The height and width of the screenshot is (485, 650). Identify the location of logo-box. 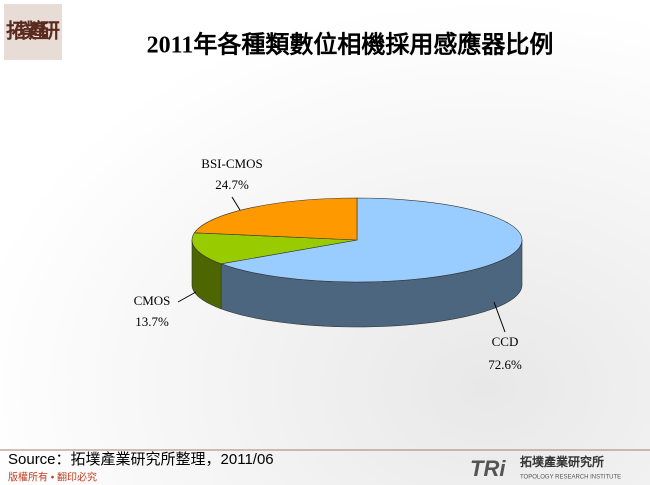
(33, 32).